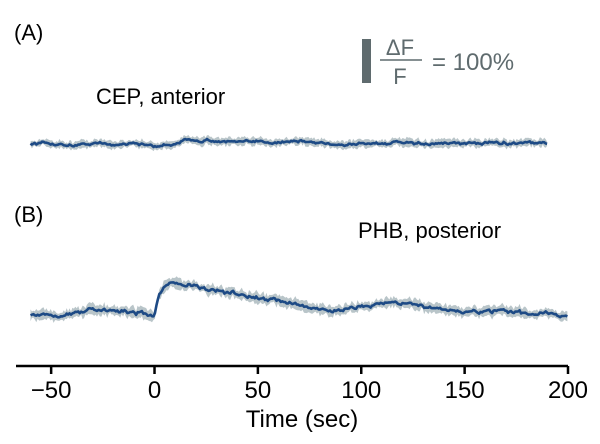 This screenshot has height=444, width=600. What do you see at coordinates (465, 390) in the screenshot?
I see `x-tick-label: 150` at bounding box center [465, 390].